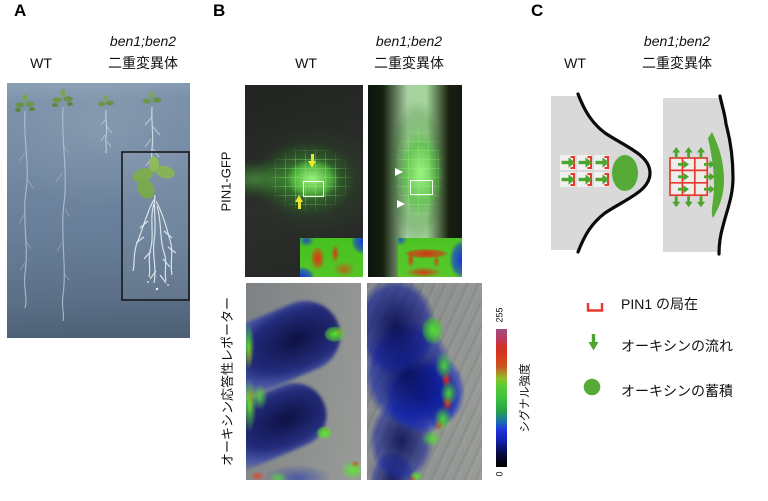 This screenshot has width=768, height=501. Describe the element at coordinates (575, 63) in the screenshot. I see `panel-c-wt-header: WT` at that location.